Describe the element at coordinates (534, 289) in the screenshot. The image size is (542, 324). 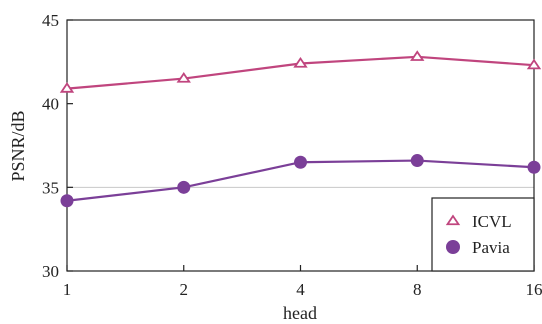
I see `x-tick-label: 16` at that location.